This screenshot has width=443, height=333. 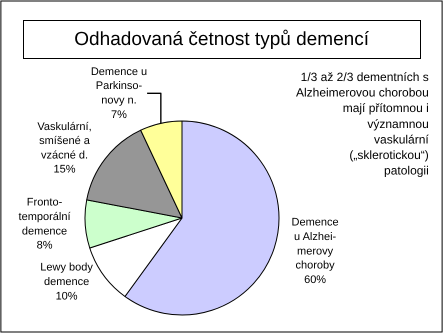 What do you see at coordinates (119, 114) in the screenshot?
I see `data-label: 7%` at bounding box center [119, 114].